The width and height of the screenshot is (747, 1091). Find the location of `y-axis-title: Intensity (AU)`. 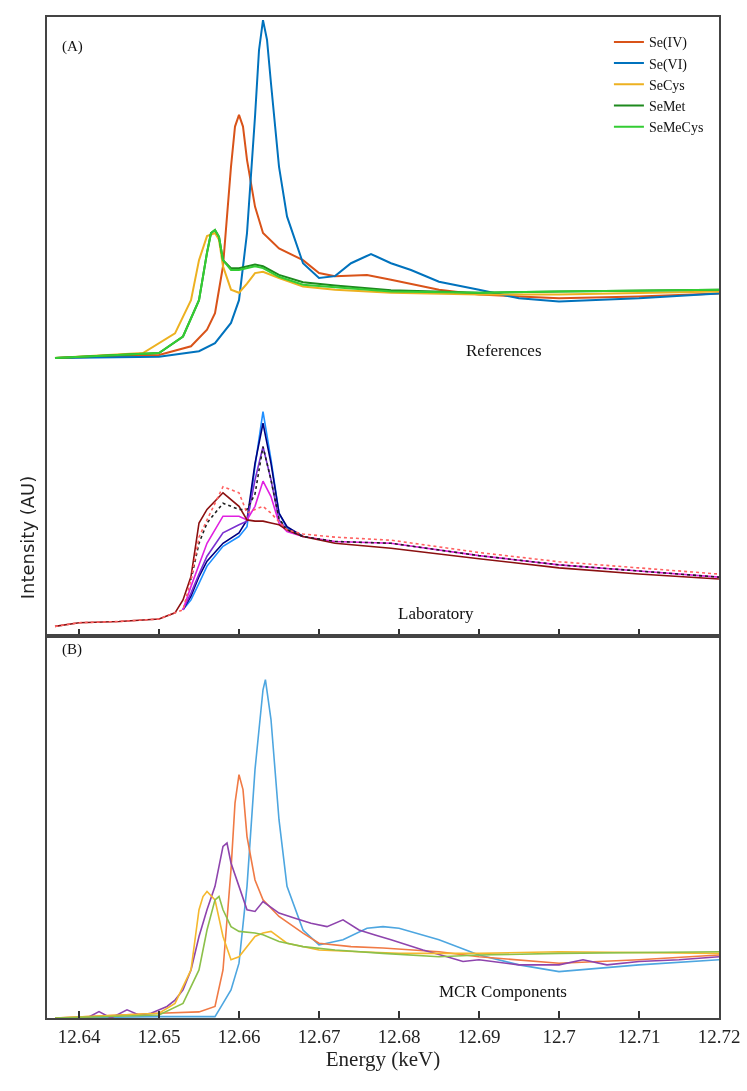

y-axis-title: Intensity (AU) is located at coordinates (28, 537).